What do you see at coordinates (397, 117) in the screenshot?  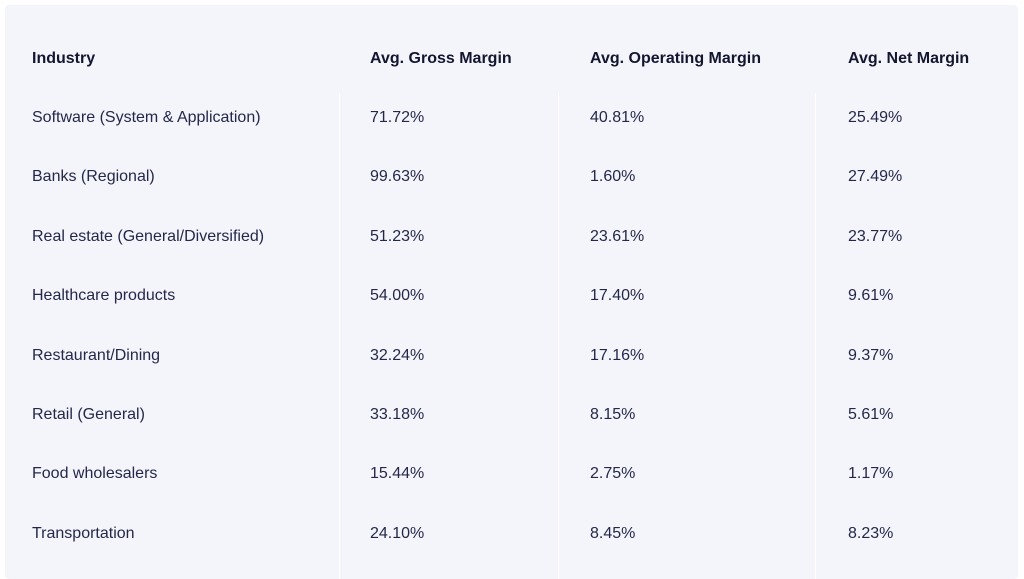 I see `margin-value-cell: 71.72%` at bounding box center [397, 117].